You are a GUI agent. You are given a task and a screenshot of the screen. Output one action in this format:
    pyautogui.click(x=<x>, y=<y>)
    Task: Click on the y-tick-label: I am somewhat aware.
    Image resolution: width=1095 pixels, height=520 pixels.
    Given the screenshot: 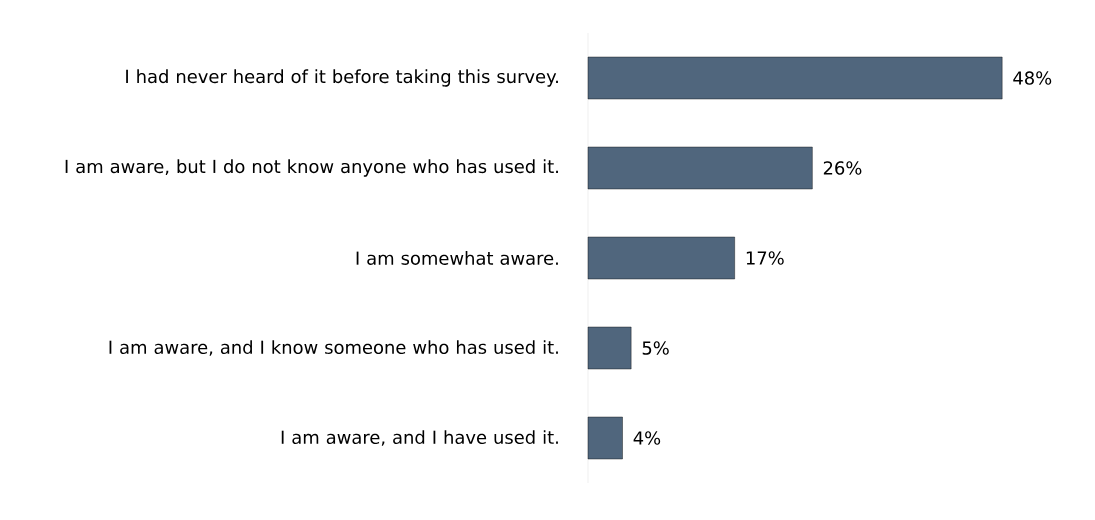 What is the action you would take?
    pyautogui.click(x=457, y=258)
    